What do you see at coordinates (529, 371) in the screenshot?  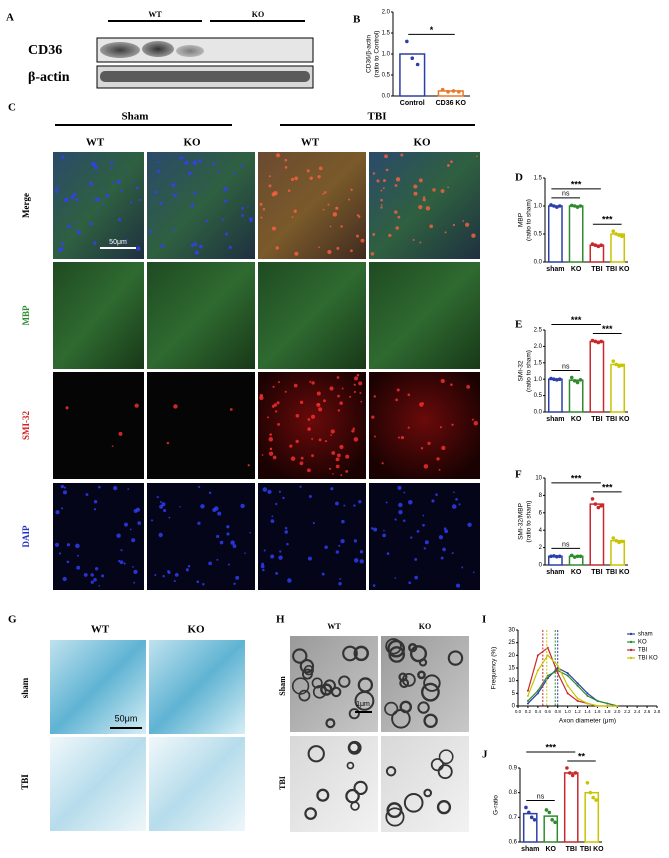 I see `y-axis-label: (ratio to sham)` at bounding box center [529, 371].